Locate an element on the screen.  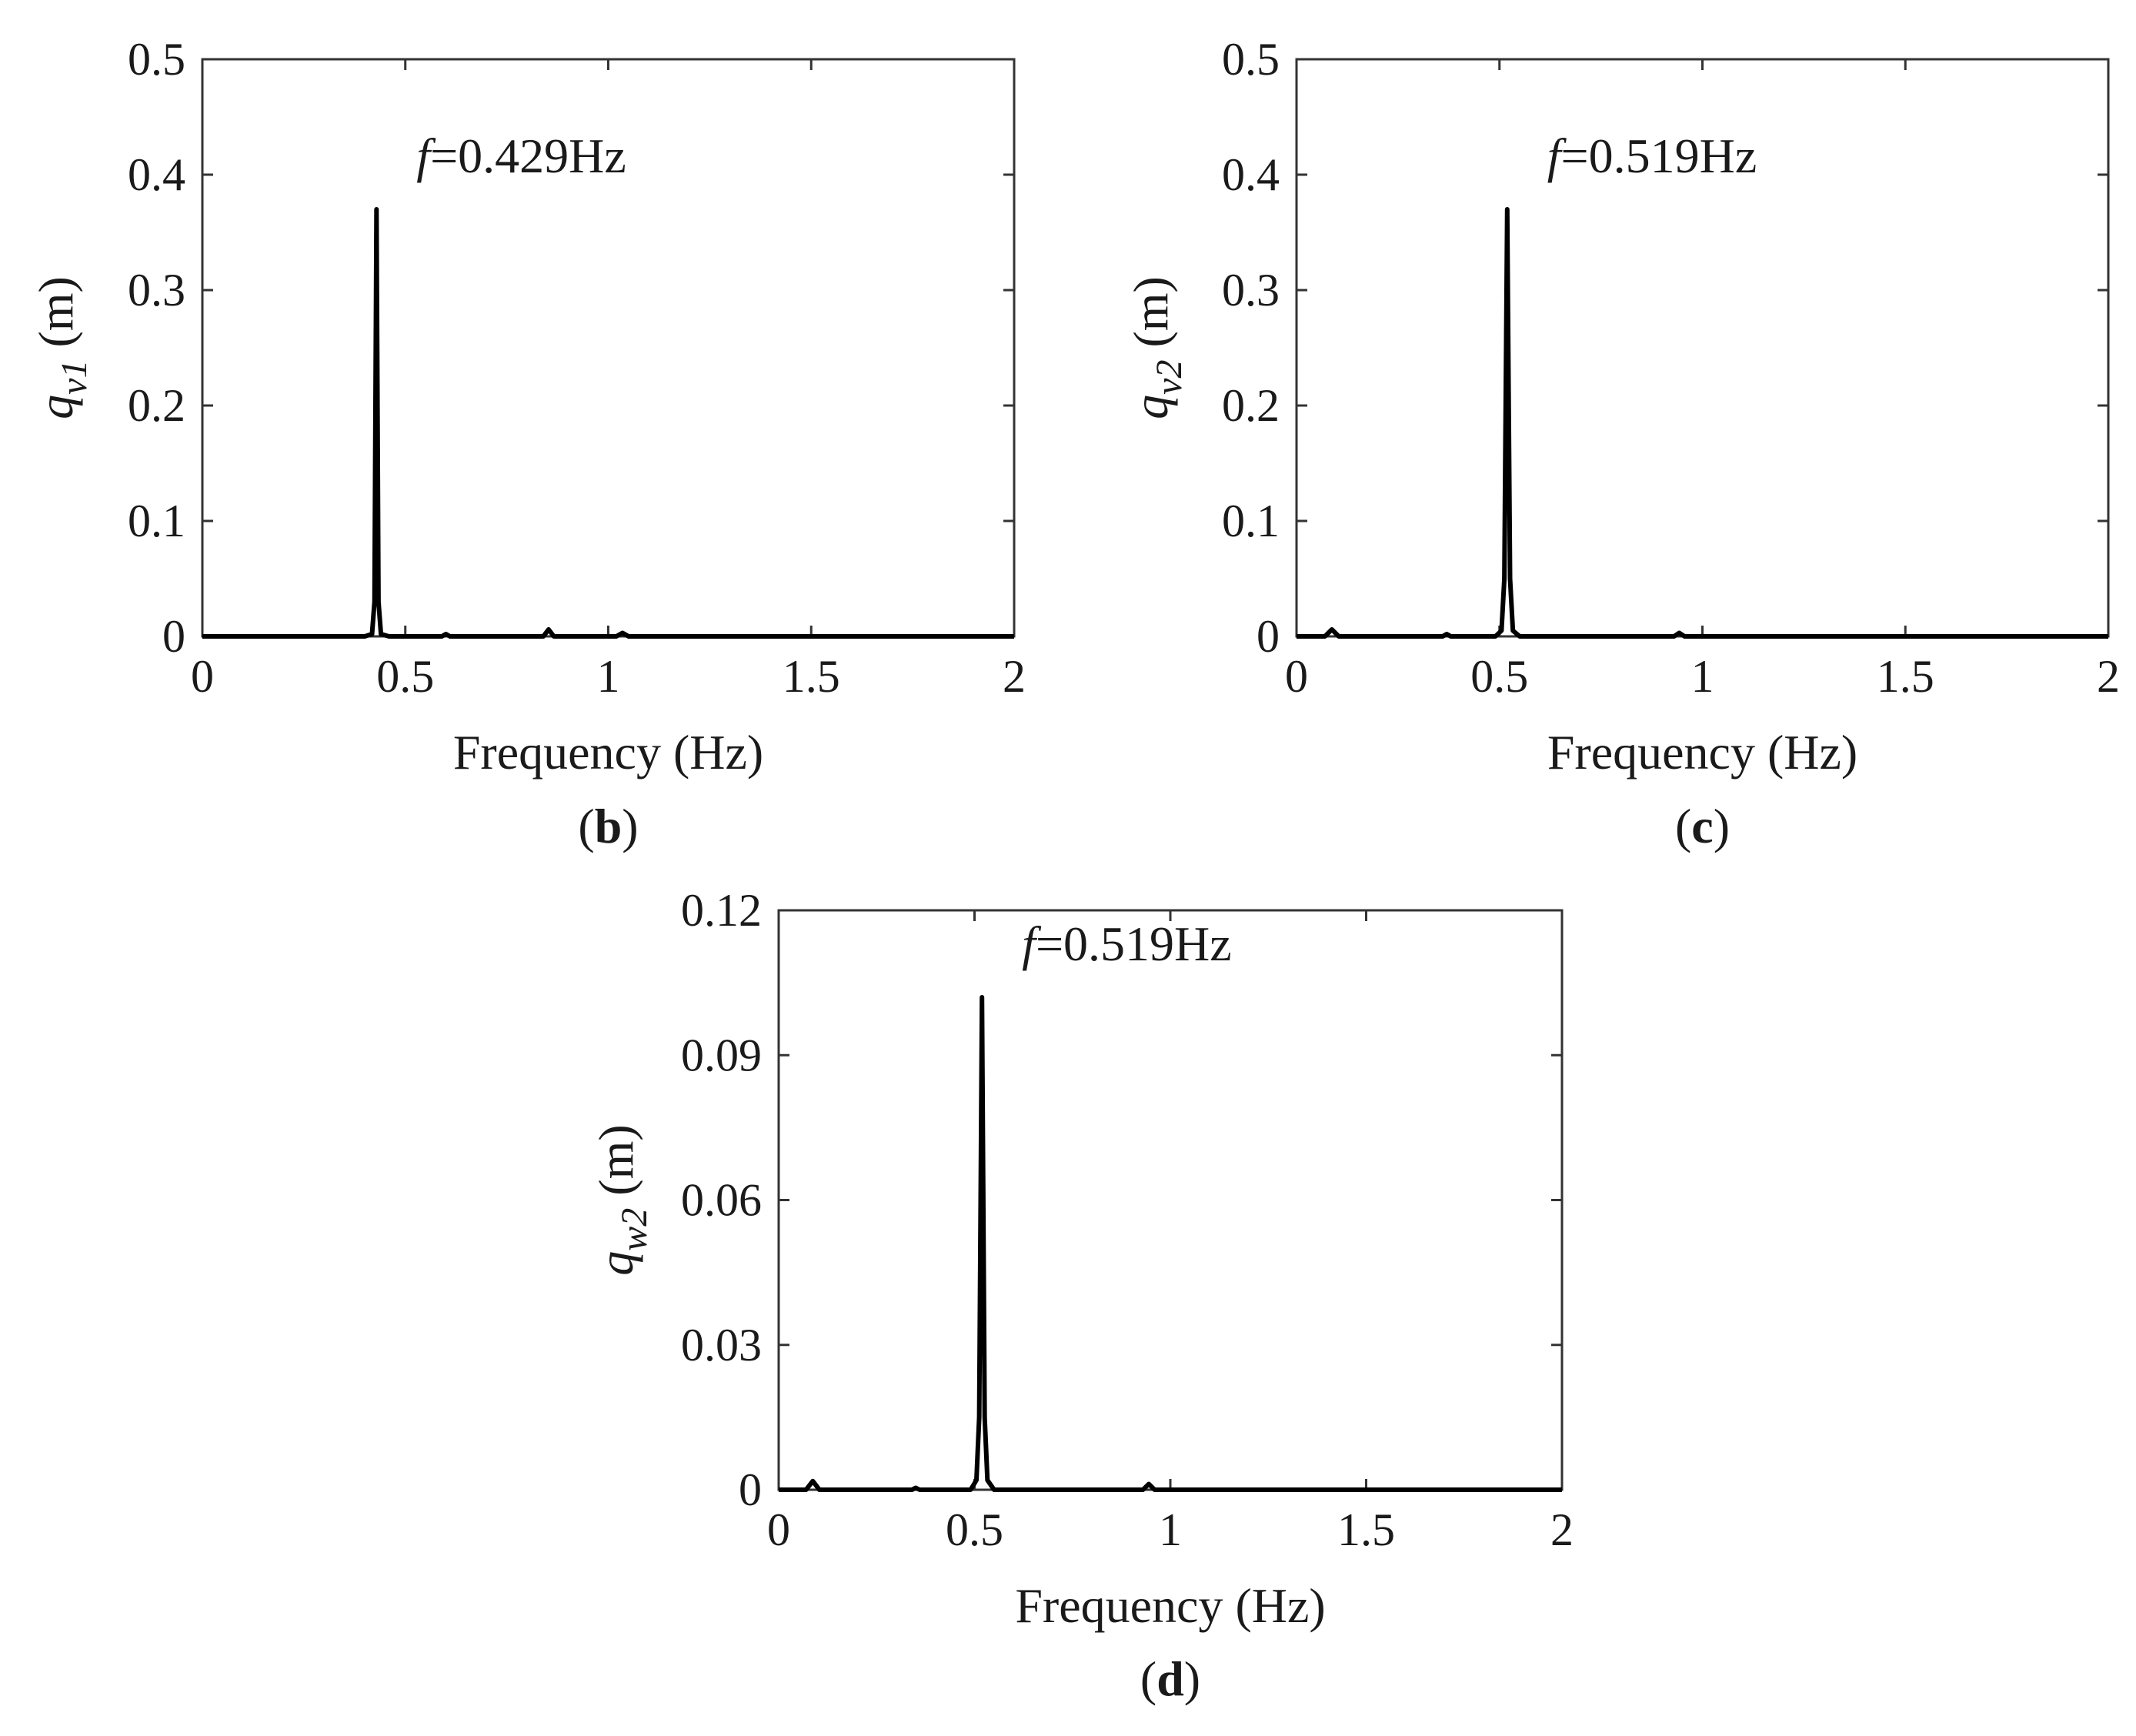
y-tick-label: 0.06 is located at coordinates (721, 1200).